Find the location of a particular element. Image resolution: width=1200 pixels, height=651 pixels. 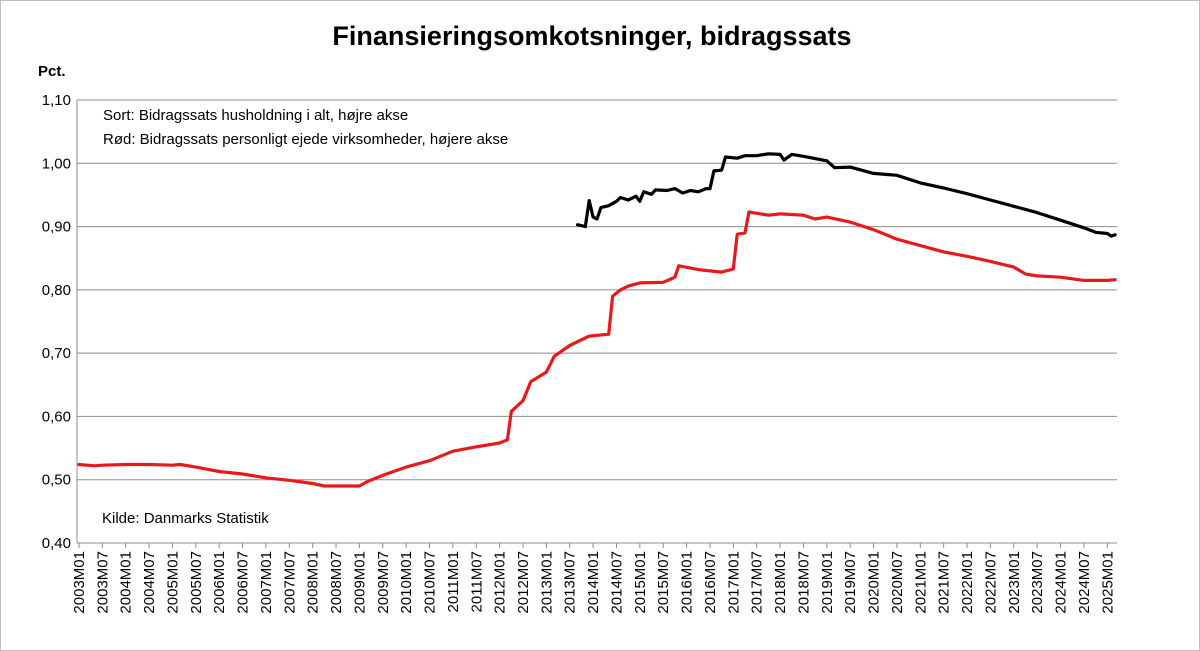

x-tick-label: 2019M01 is located at coordinates (827, 582).